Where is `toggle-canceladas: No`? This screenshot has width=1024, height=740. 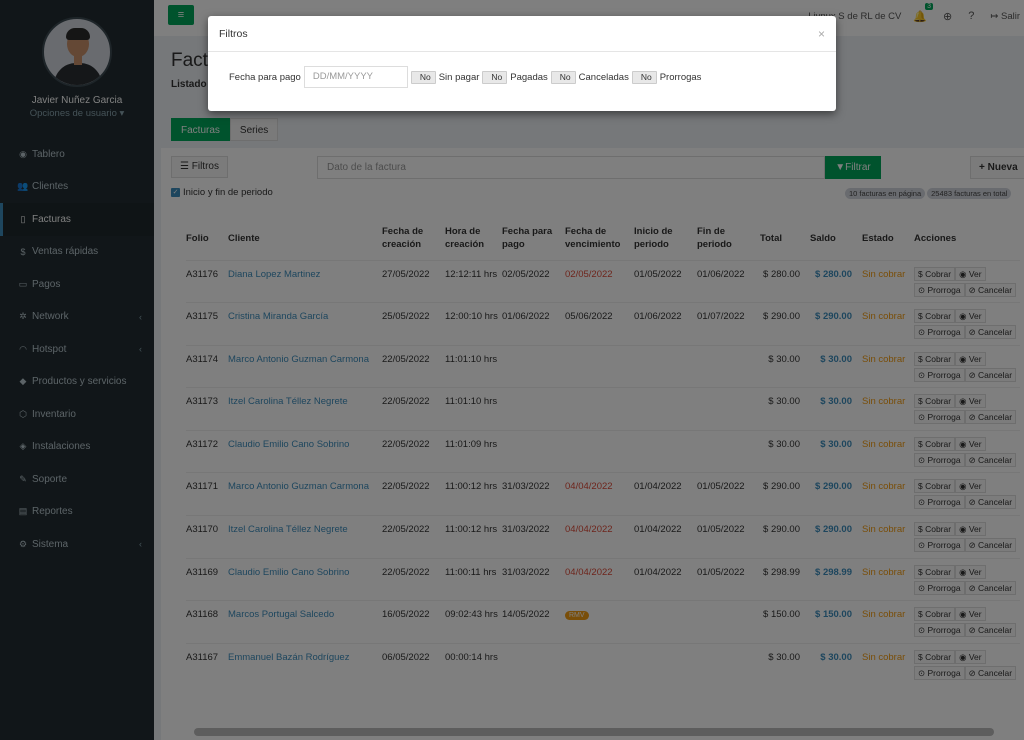 toggle-canceladas: No is located at coordinates (563, 77).